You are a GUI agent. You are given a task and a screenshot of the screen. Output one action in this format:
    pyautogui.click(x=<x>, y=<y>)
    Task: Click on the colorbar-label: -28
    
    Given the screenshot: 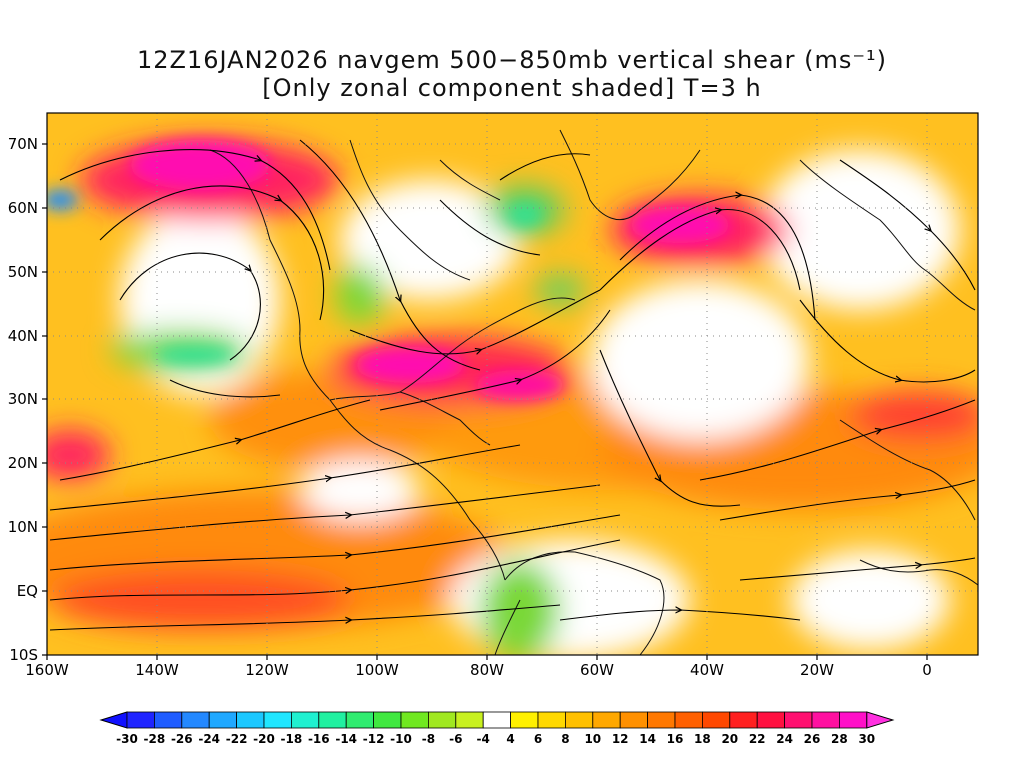 What is the action you would take?
    pyautogui.click(x=154, y=739)
    